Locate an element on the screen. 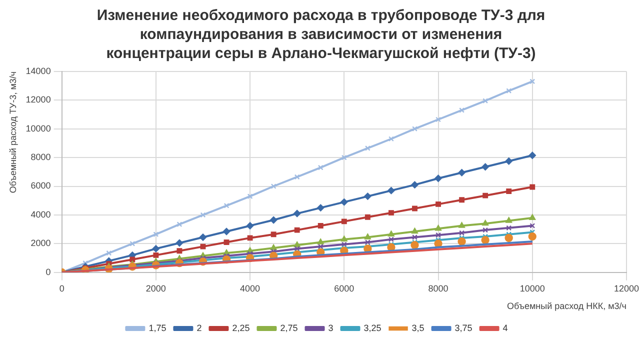  y-tick-label: 12000 is located at coordinates (38, 99).